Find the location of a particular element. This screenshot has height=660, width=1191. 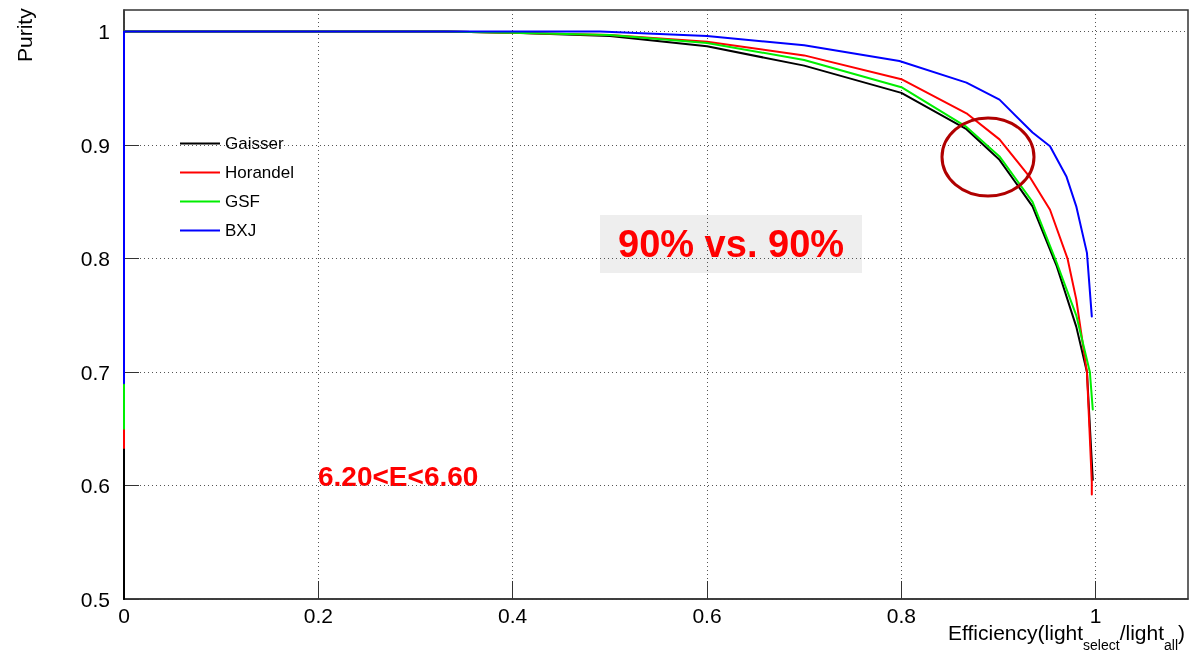

x-tick-label: 0.2 is located at coordinates (318, 615).